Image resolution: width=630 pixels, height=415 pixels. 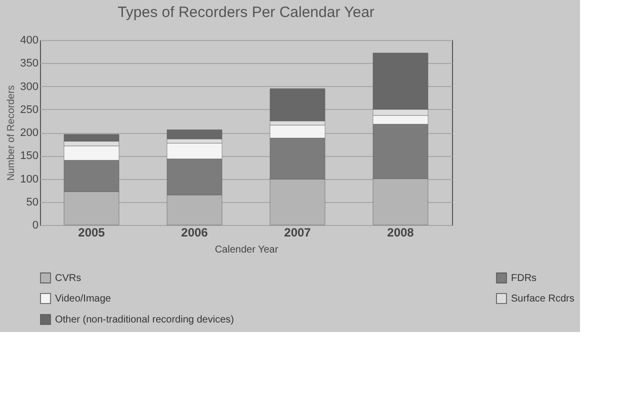 What do you see at coordinates (246, 12) in the screenshot?
I see `chart-title: Types of Recorders Per Calendar Year` at bounding box center [246, 12].